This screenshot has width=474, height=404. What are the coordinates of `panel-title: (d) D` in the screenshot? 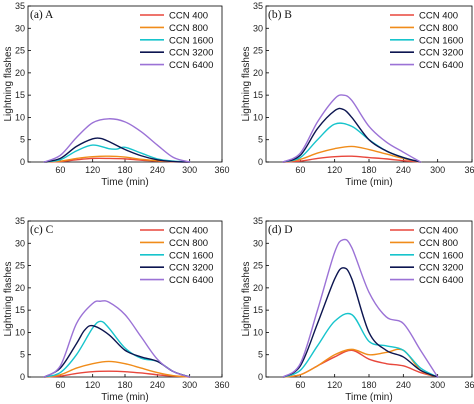 It's located at (280, 230).